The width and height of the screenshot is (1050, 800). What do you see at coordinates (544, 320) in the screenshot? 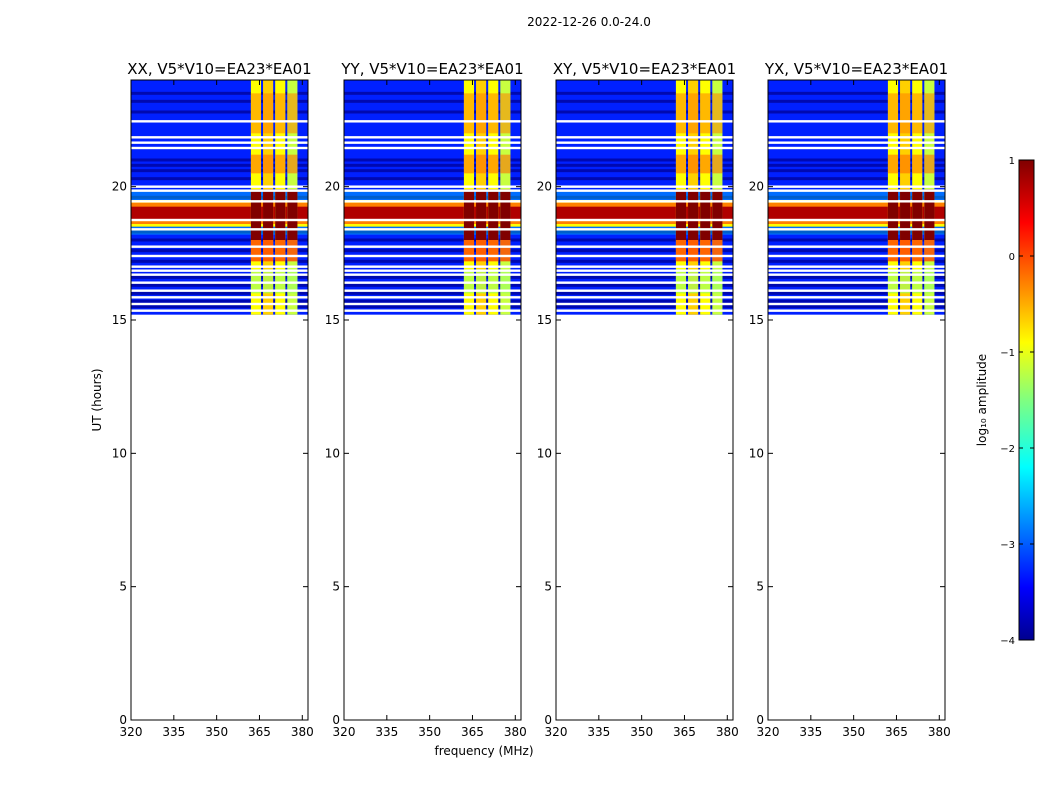
I see `y-tick-label: 15` at bounding box center [544, 320].